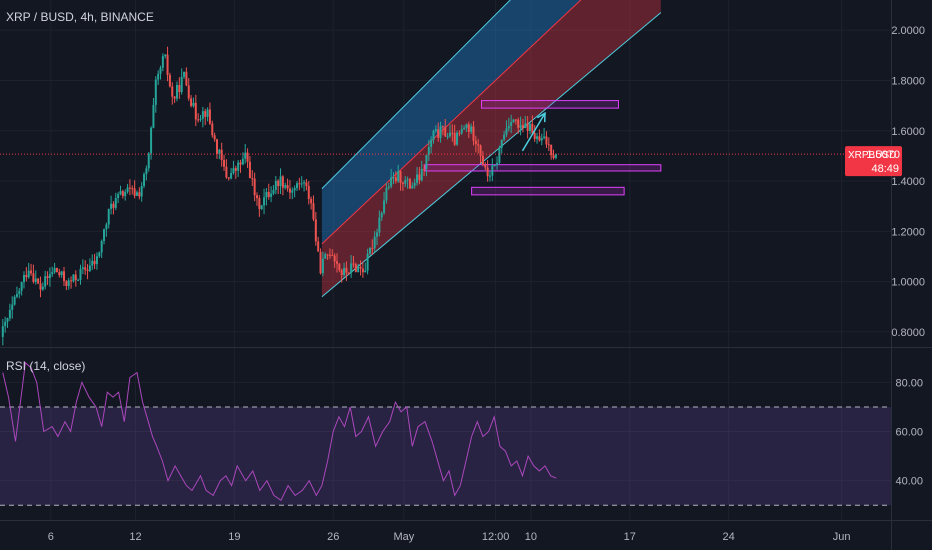  Describe the element at coordinates (908, 333) in the screenshot. I see `price-axis-label: 0.8000` at that location.